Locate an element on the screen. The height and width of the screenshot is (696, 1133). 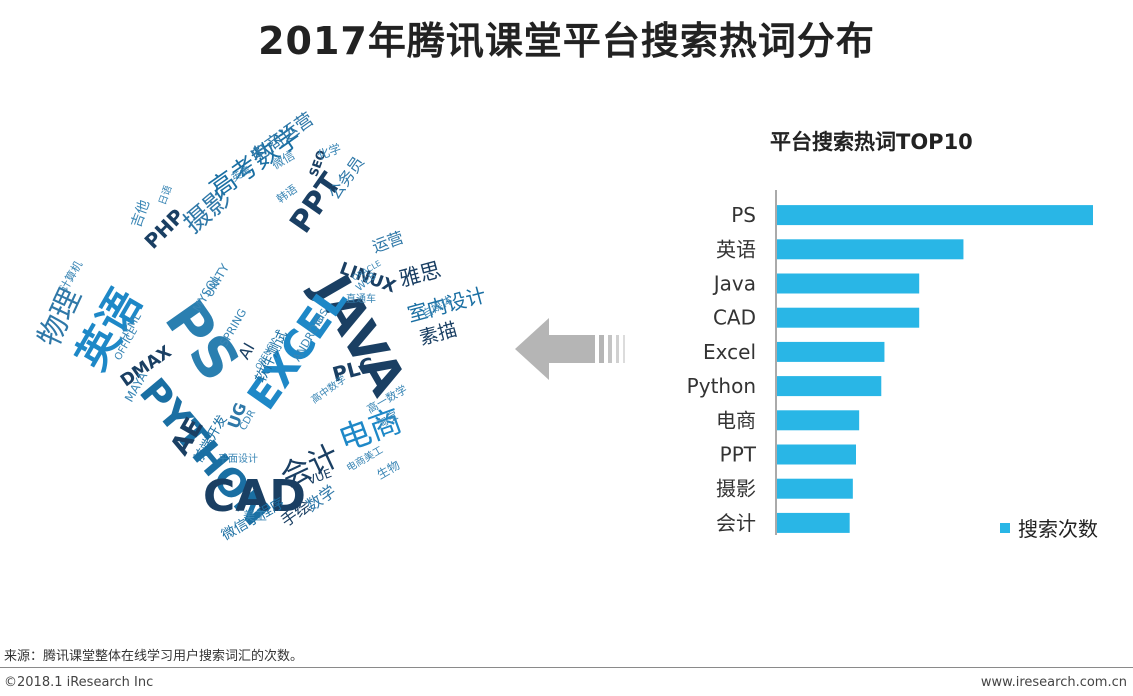
page-title: 2017年腾讯课堂平台搜索热词分布 is located at coordinates (566, 41).